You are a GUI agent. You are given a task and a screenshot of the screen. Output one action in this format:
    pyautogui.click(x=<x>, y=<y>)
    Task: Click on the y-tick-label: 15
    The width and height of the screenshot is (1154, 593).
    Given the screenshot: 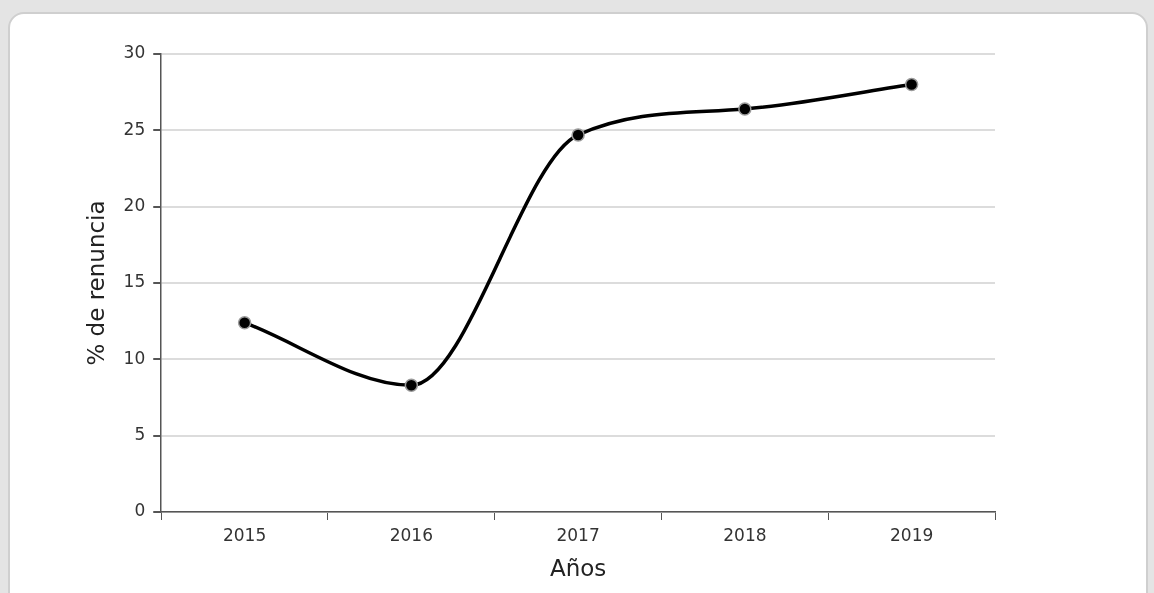 What is the action you would take?
    pyautogui.click(x=134, y=281)
    